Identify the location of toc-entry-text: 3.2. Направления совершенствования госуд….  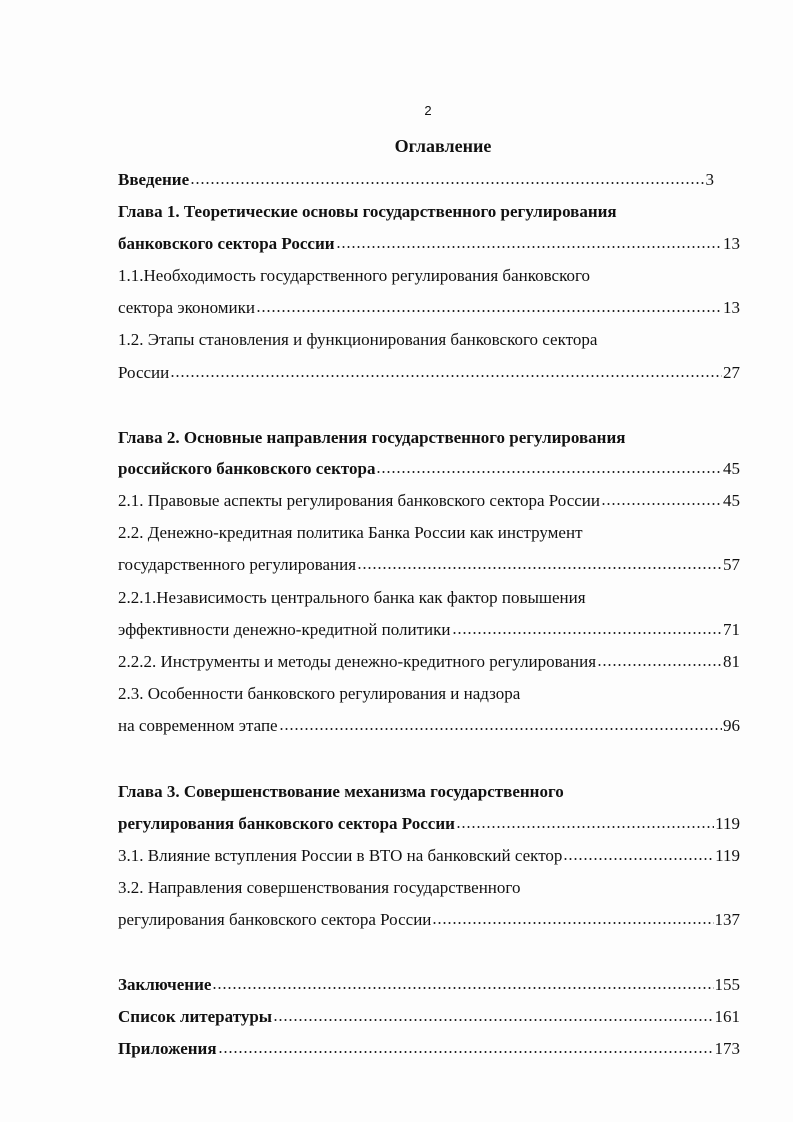
(319, 887).